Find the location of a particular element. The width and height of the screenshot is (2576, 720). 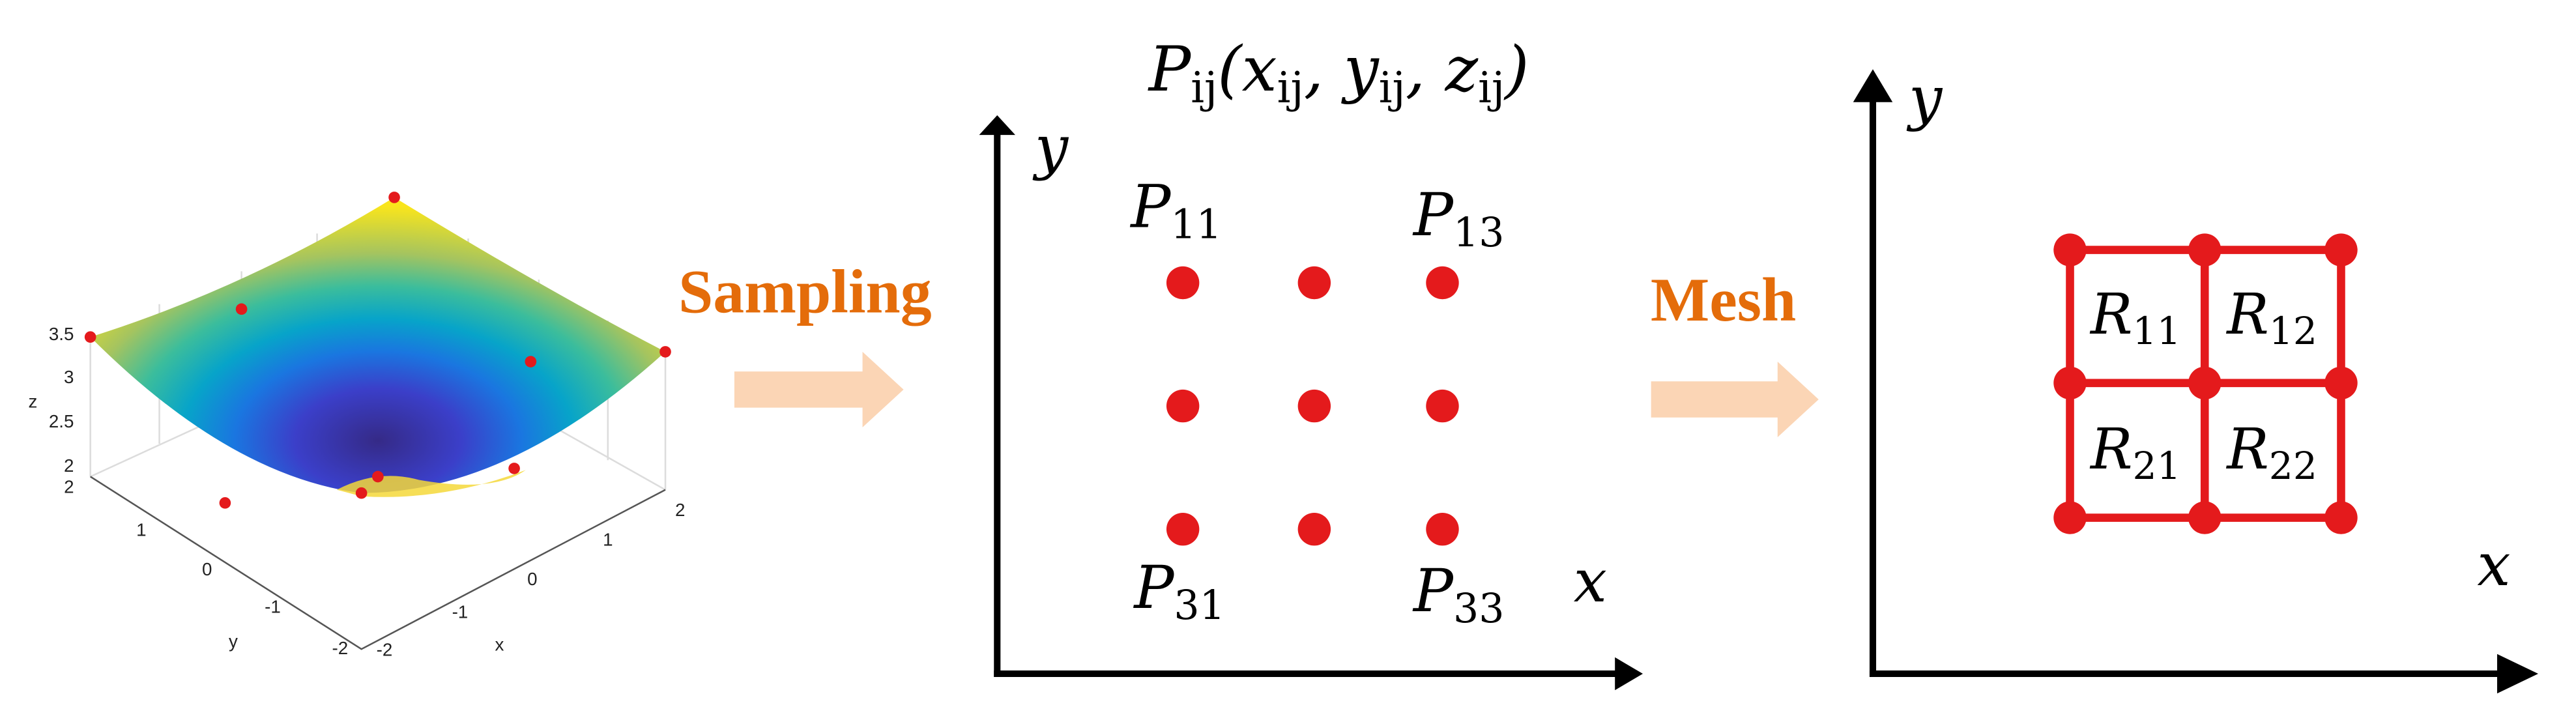

z-axis-label: z is located at coordinates (32, 402).